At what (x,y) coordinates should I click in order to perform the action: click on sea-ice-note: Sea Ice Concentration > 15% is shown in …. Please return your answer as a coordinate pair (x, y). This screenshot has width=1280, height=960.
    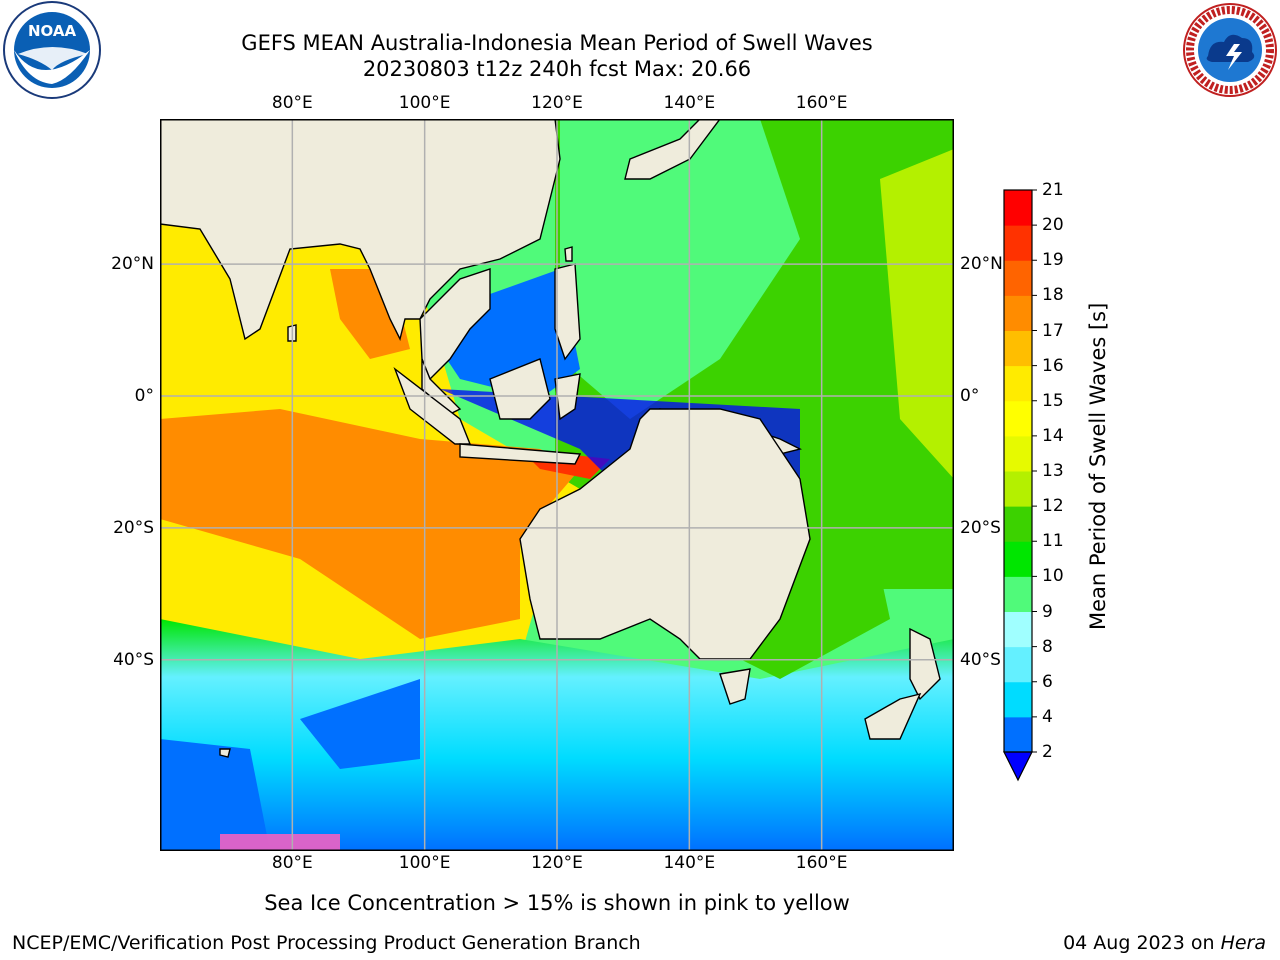
    Looking at the image, I should click on (557, 903).